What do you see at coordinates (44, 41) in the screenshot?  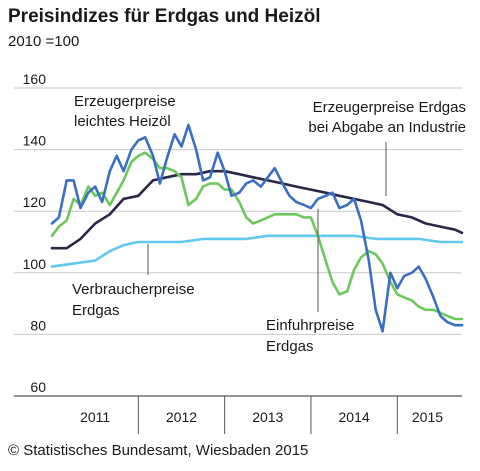 I see `chart-subtitle: 2010 =100` at bounding box center [44, 41].